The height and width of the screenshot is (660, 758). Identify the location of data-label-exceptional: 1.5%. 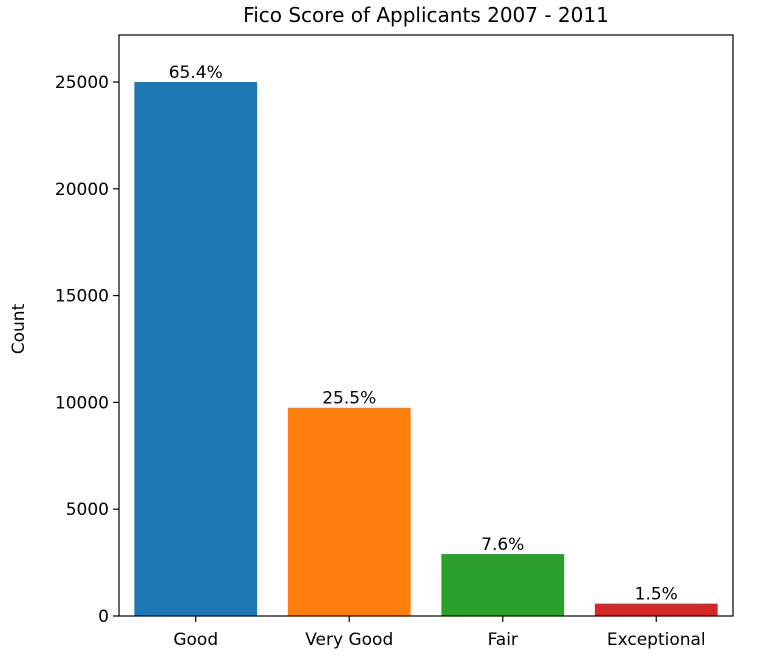
(656, 595).